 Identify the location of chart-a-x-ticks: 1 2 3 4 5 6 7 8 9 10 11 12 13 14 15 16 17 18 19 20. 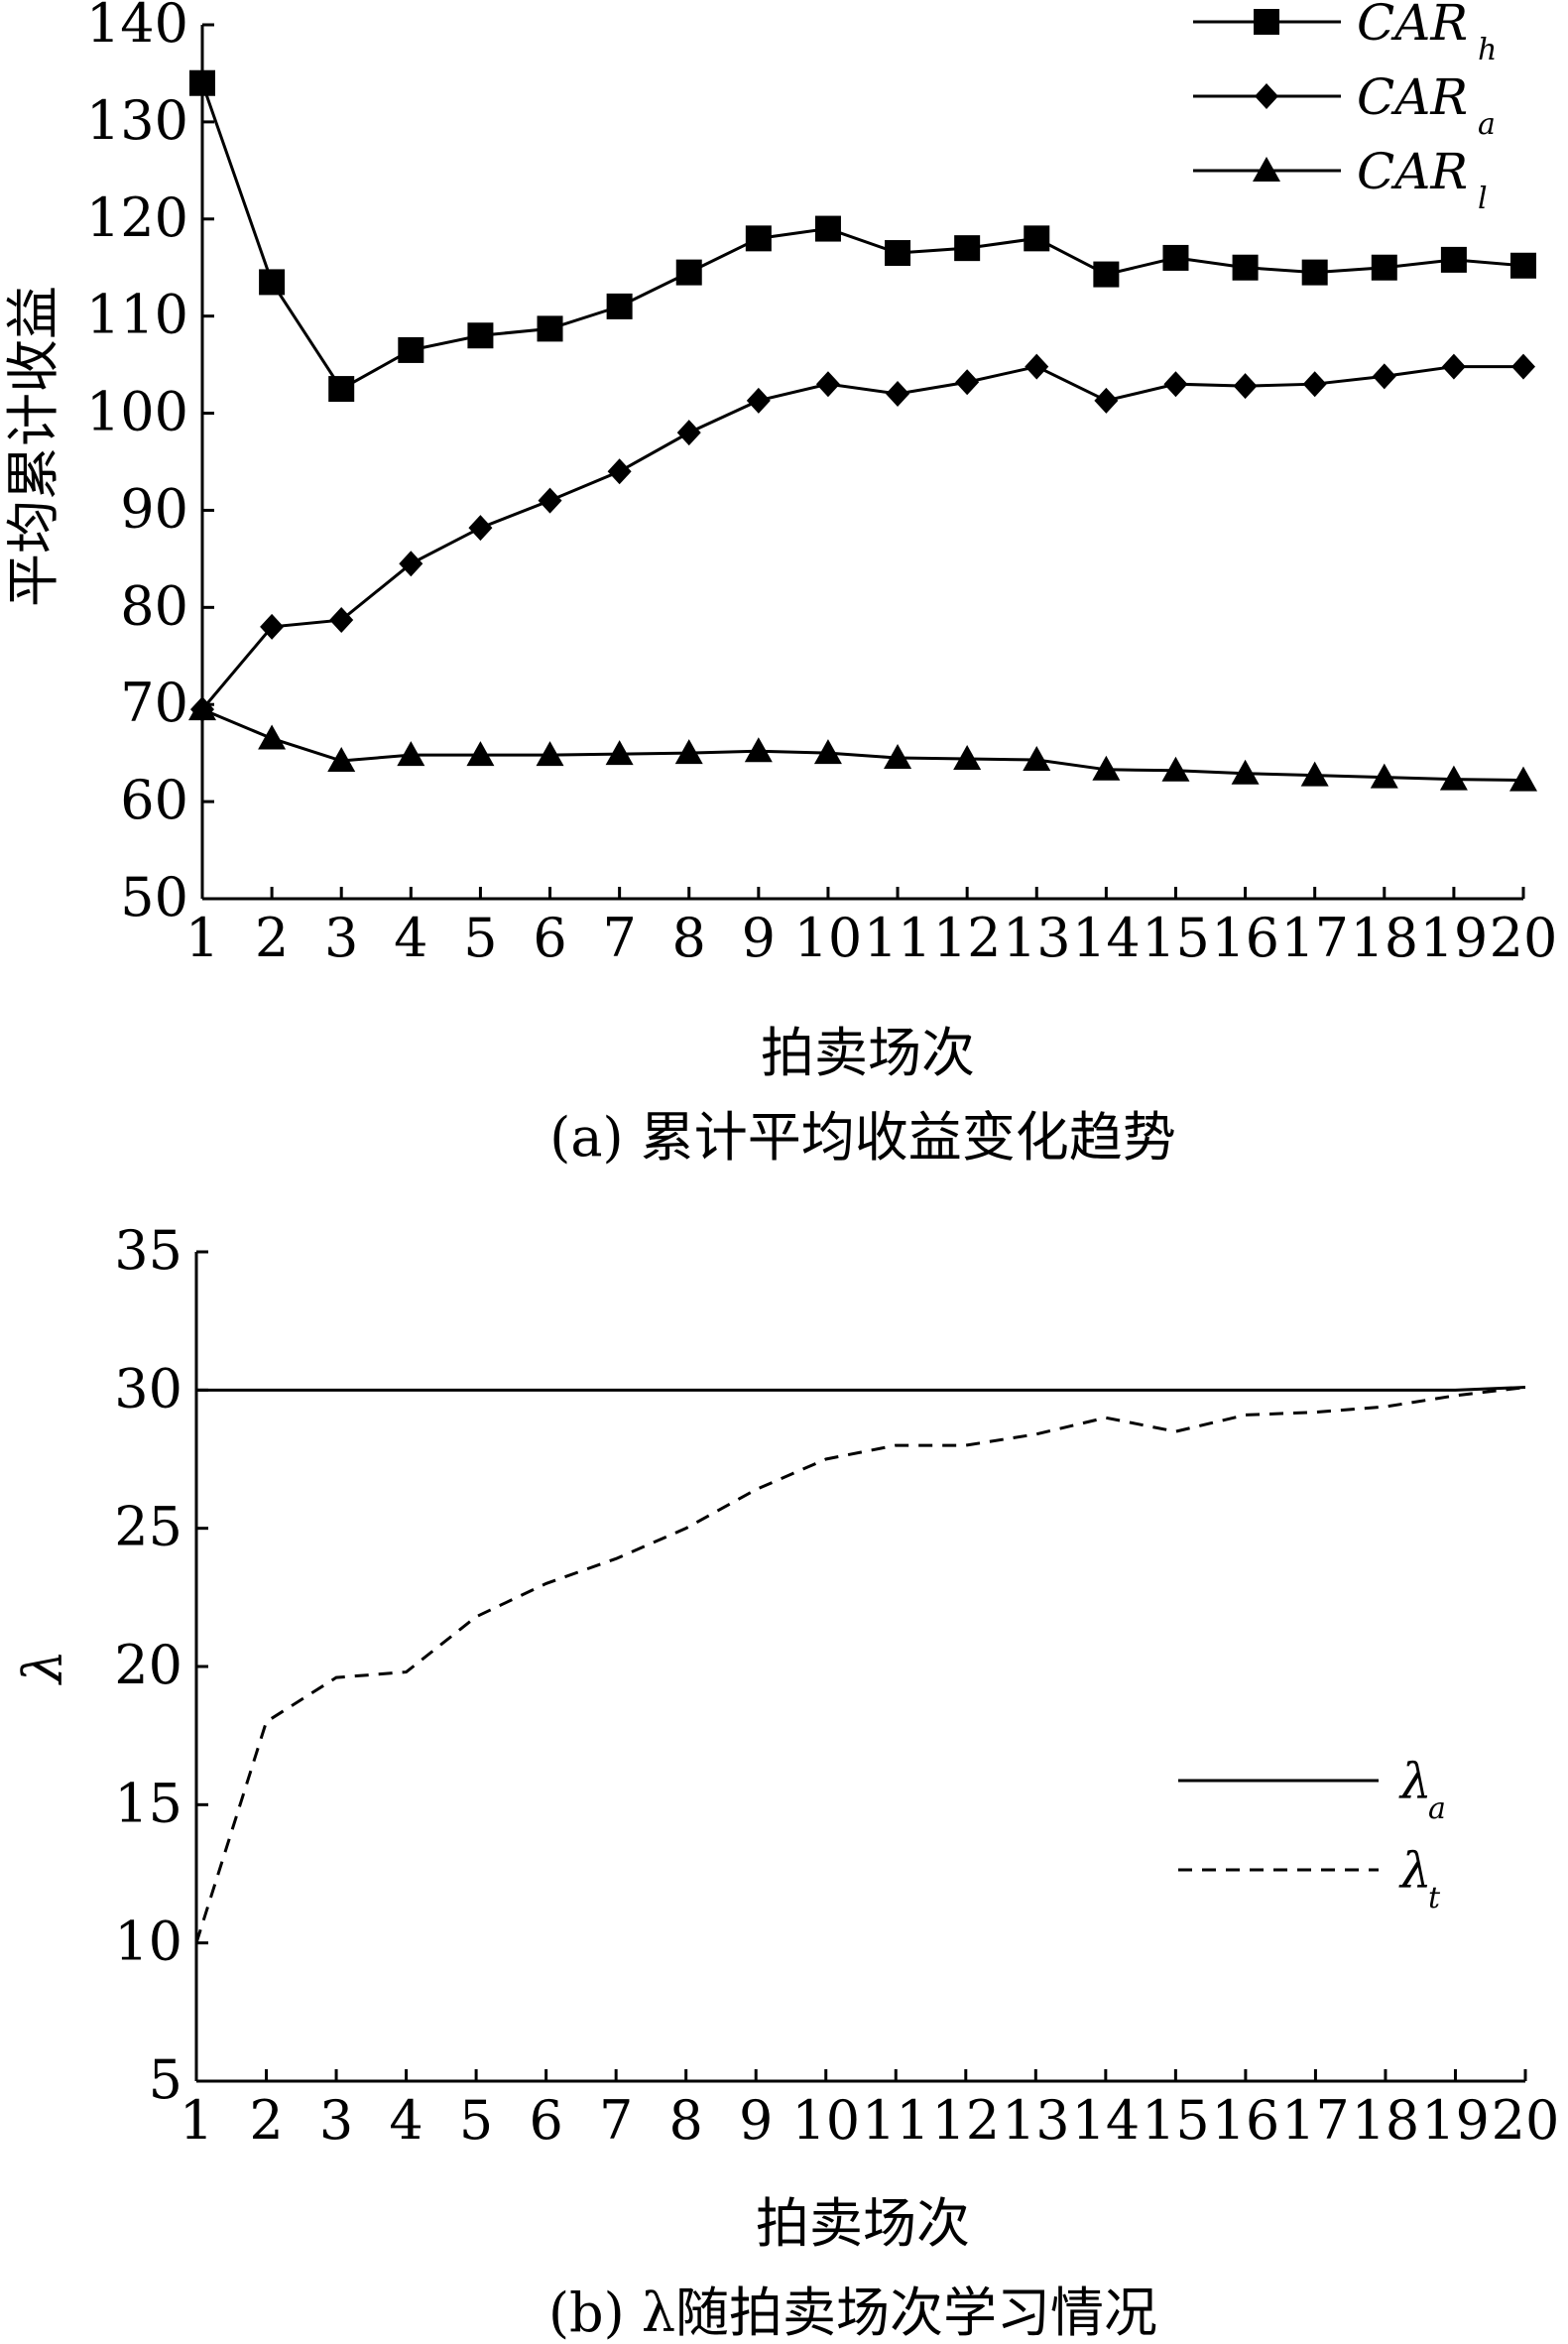
(871, 928).